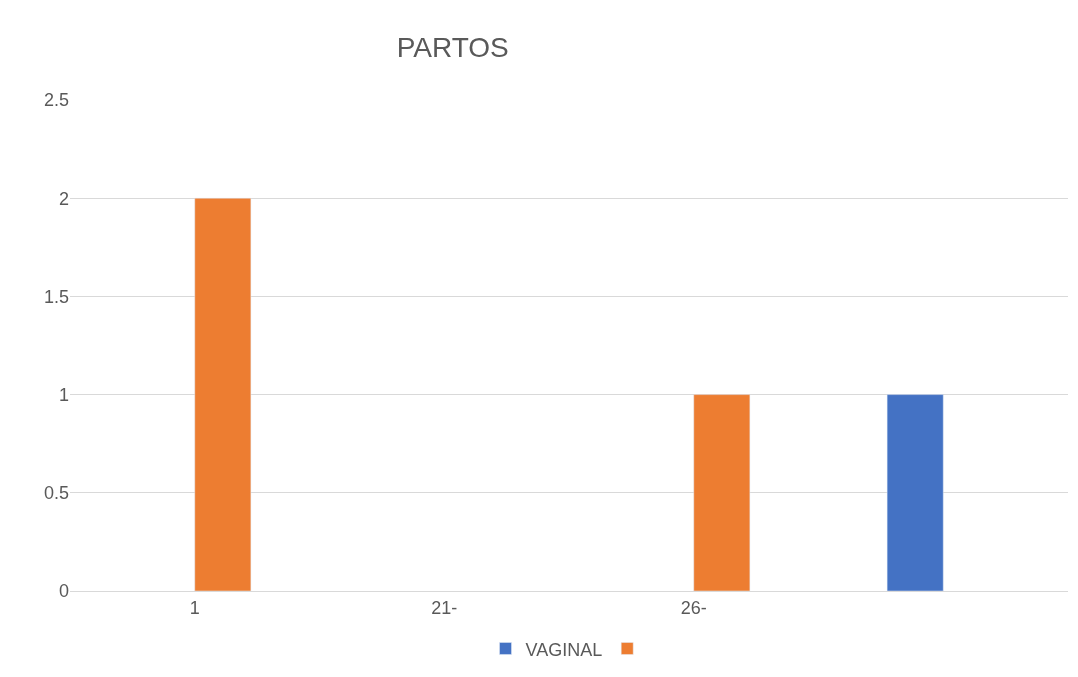  Describe the element at coordinates (63, 591) in the screenshot. I see `y-tick-label: 0` at that location.